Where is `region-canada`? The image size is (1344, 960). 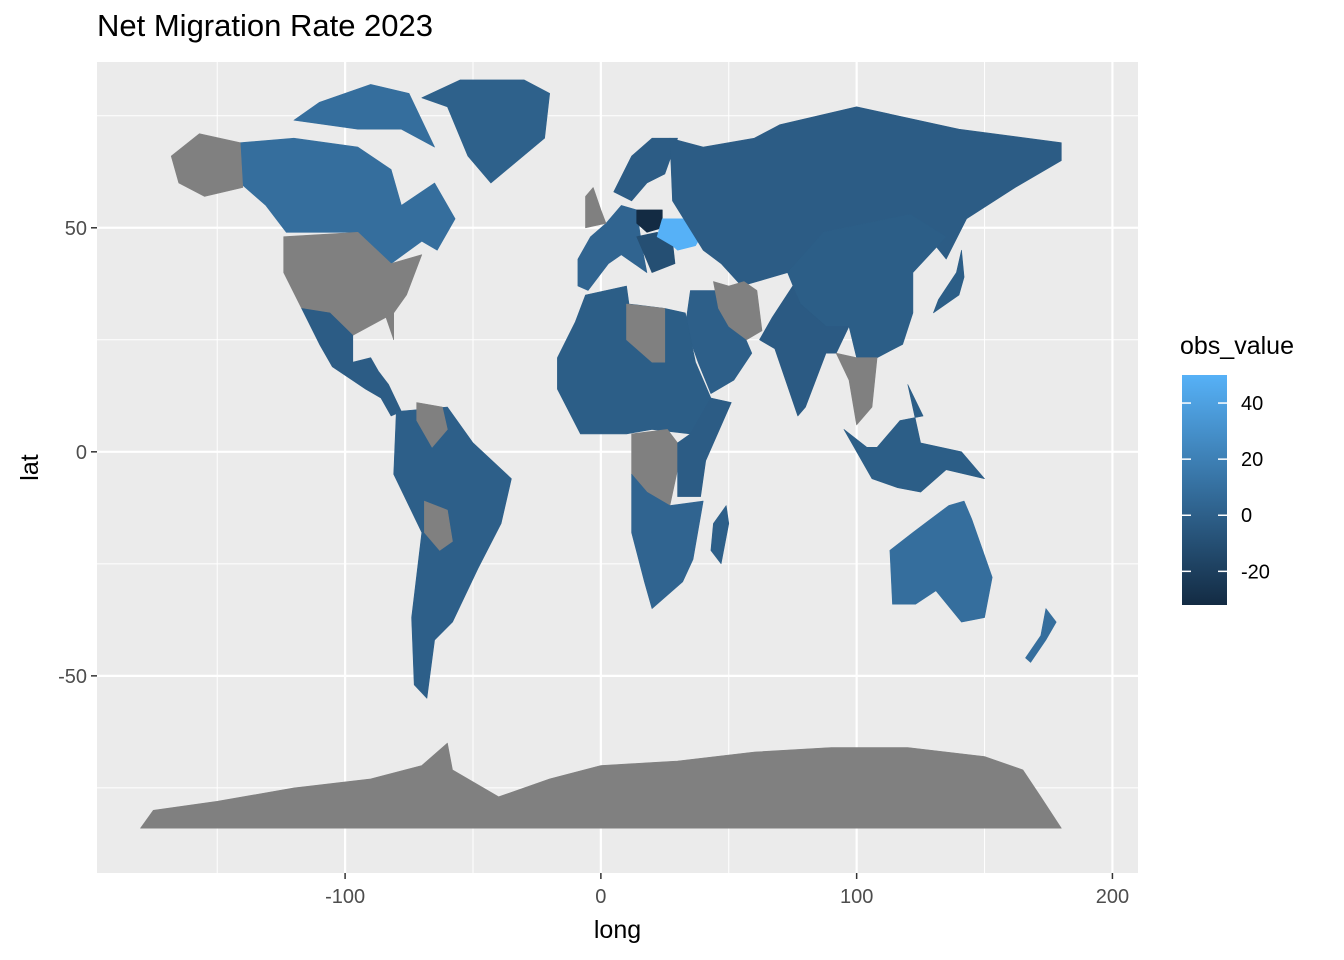 region-canada is located at coordinates (347, 200).